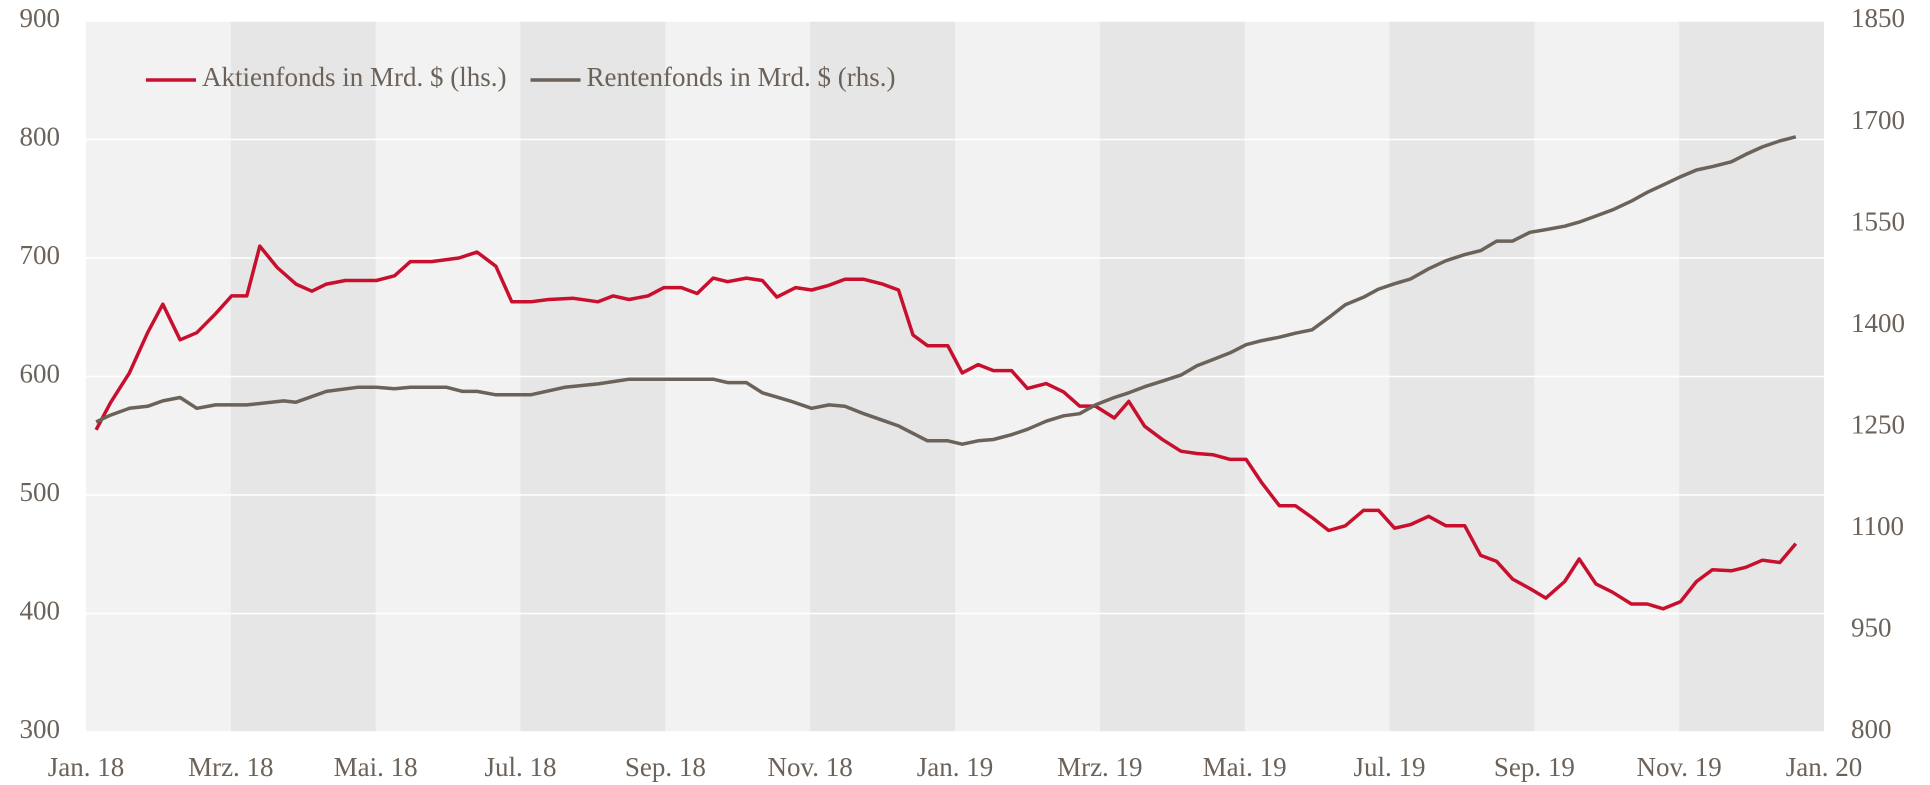 This screenshot has height=785, width=1930. What do you see at coordinates (40, 255) in the screenshot?
I see `y-tick-label: 700` at bounding box center [40, 255].